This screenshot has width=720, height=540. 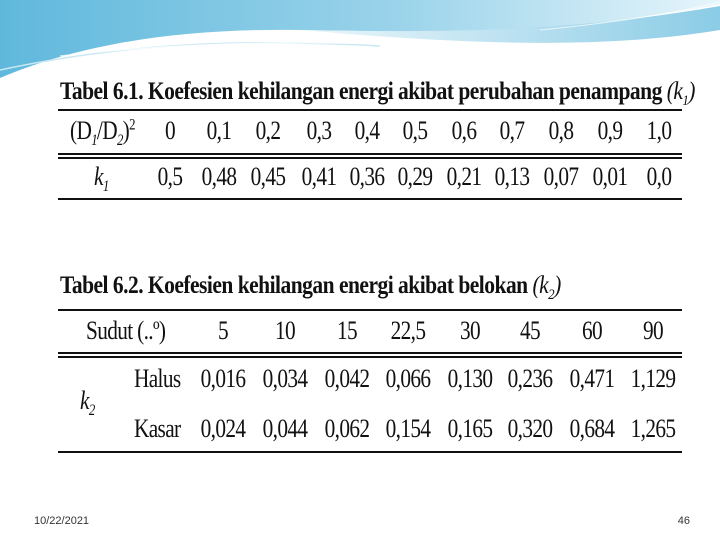 I want to click on table-2-header-label: Sudut (..º), so click(x=126, y=330).